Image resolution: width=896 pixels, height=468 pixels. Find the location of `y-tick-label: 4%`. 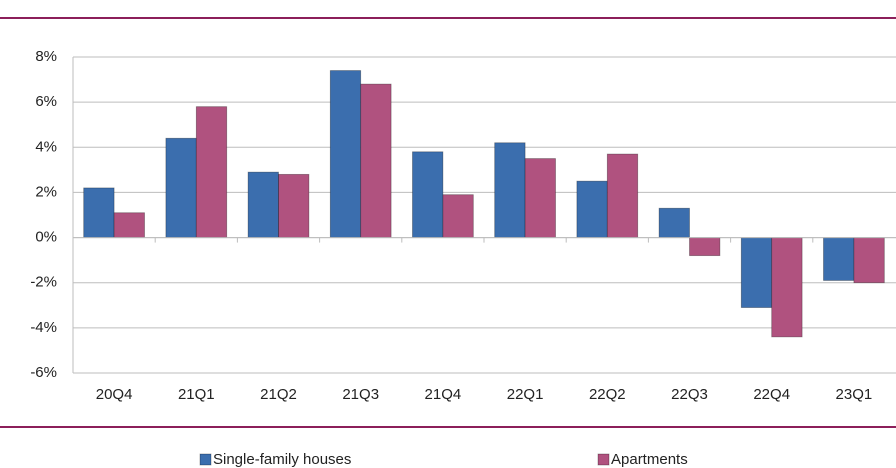

y-tick-label: 4% is located at coordinates (46, 146).